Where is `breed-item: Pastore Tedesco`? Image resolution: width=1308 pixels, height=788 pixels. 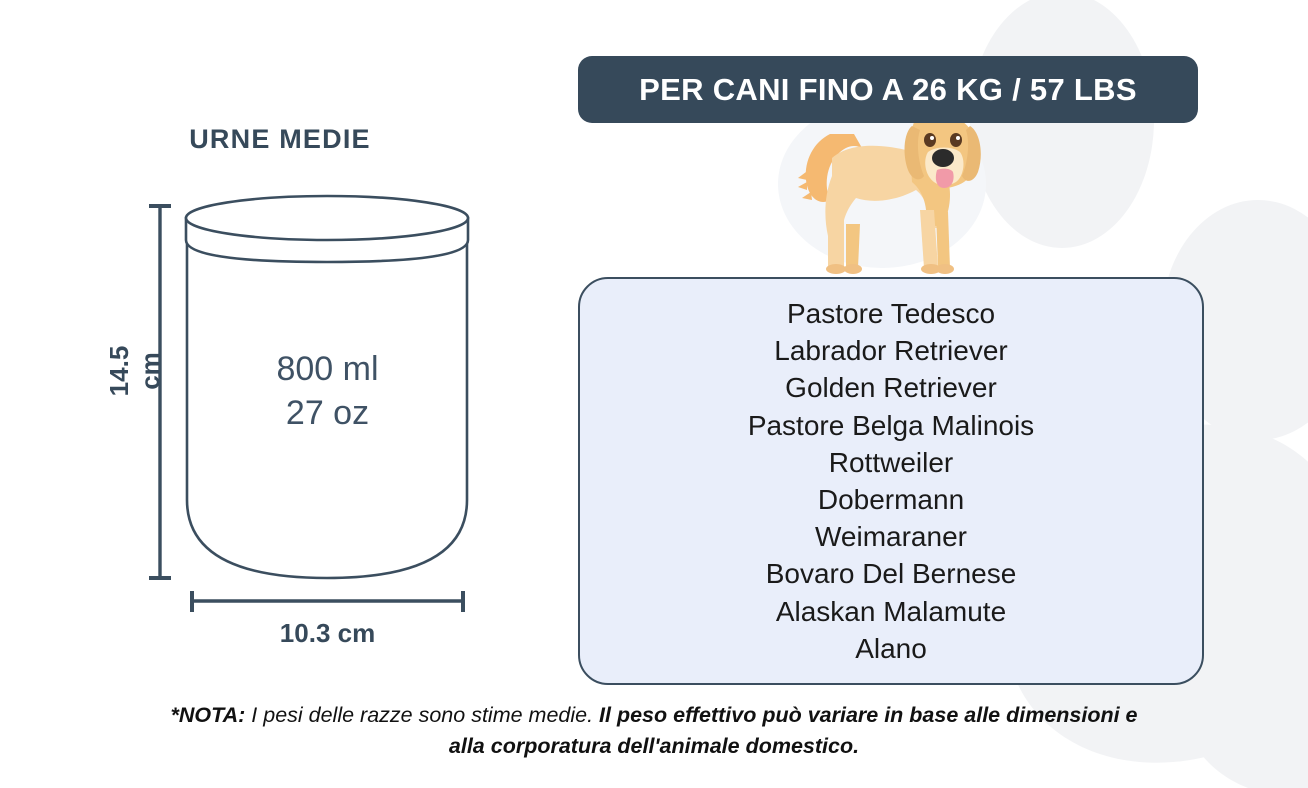 breed-item: Pastore Tedesco is located at coordinates (891, 313).